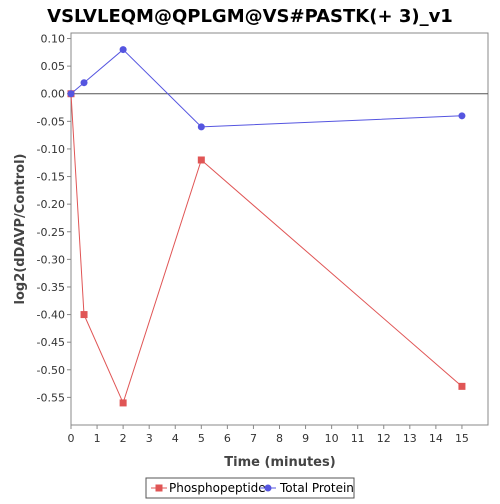  What do you see at coordinates (268, 488) in the screenshot?
I see `legend-marker-total-protein` at bounding box center [268, 488].